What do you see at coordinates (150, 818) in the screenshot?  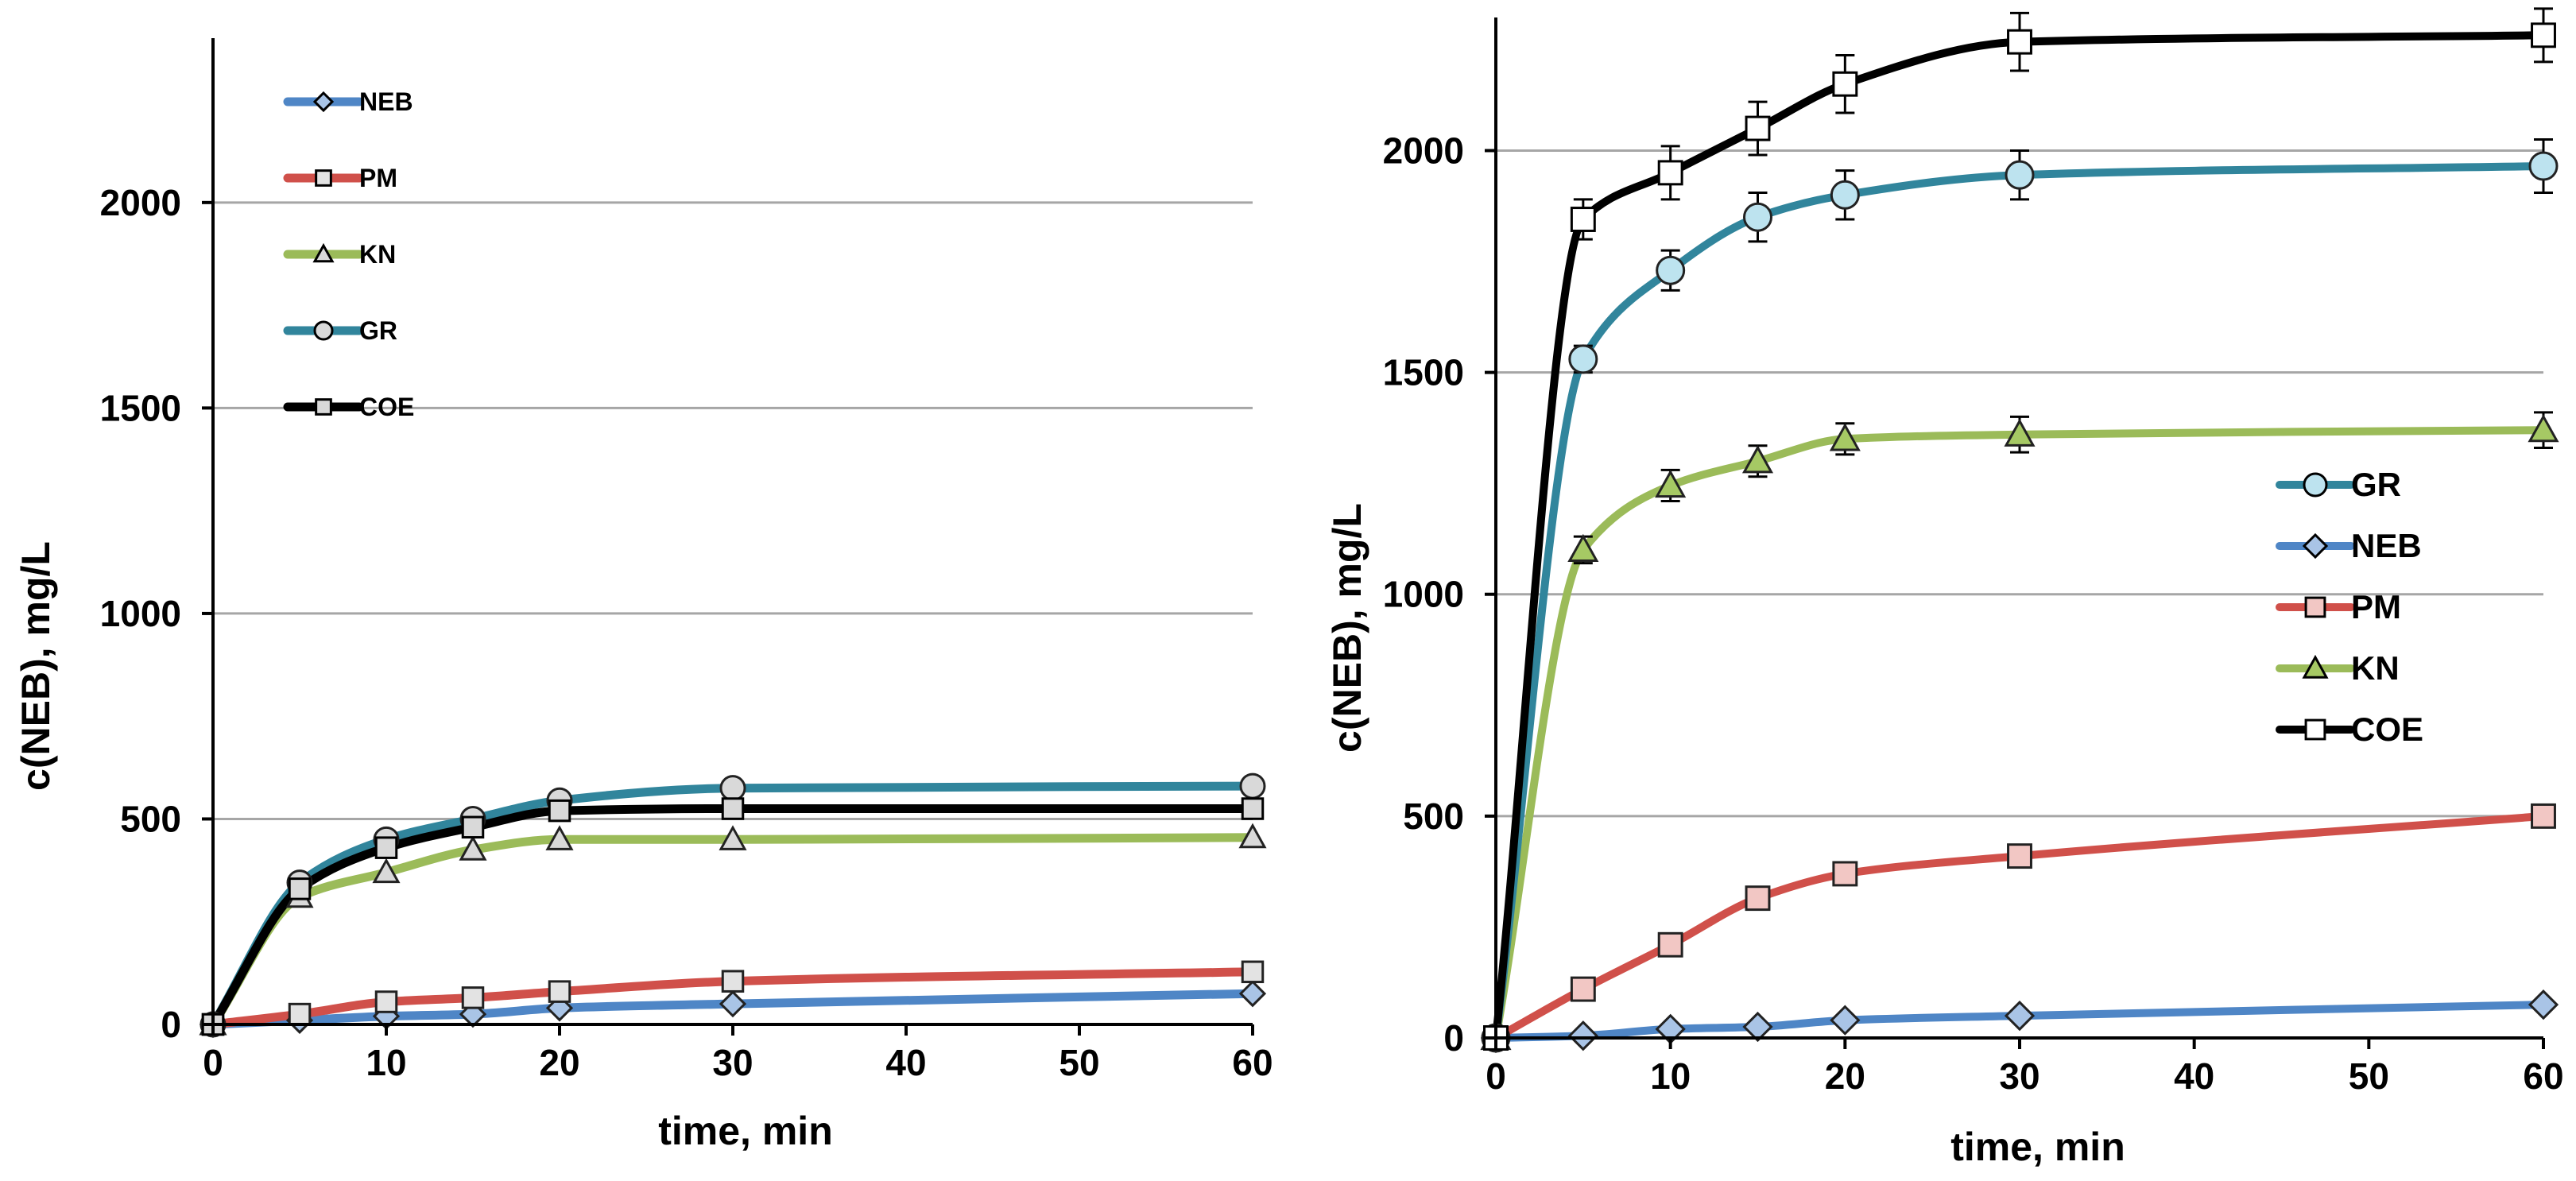 I see `left-y-tick-label-500: 500` at bounding box center [150, 818].